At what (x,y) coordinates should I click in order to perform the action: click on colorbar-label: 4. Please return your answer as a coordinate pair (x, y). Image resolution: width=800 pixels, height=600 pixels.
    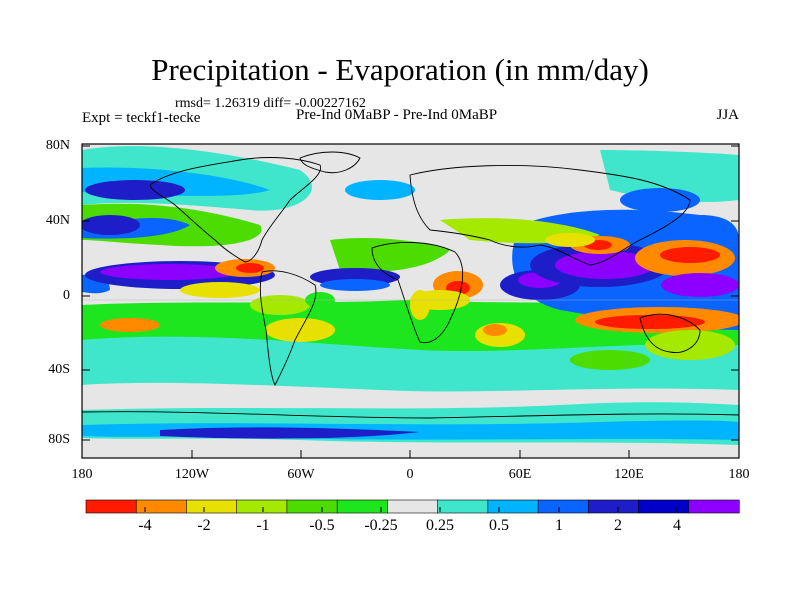
    Looking at the image, I should click on (677, 525).